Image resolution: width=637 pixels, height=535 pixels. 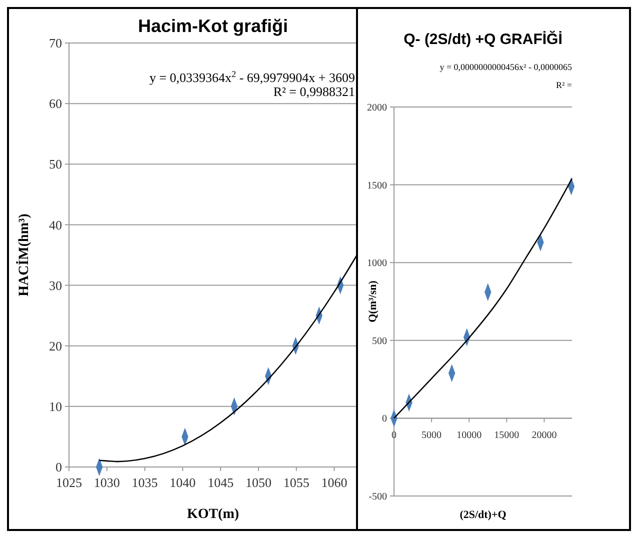 What do you see at coordinates (258, 482) in the screenshot?
I see `x-tick-label: 1050` at bounding box center [258, 482].